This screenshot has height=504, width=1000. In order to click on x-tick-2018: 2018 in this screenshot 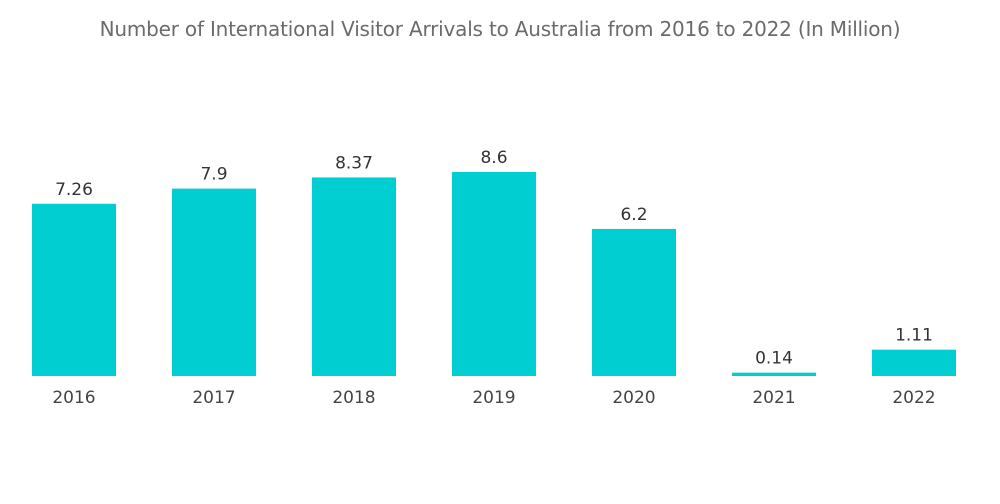, I will do `click(353, 398)`.